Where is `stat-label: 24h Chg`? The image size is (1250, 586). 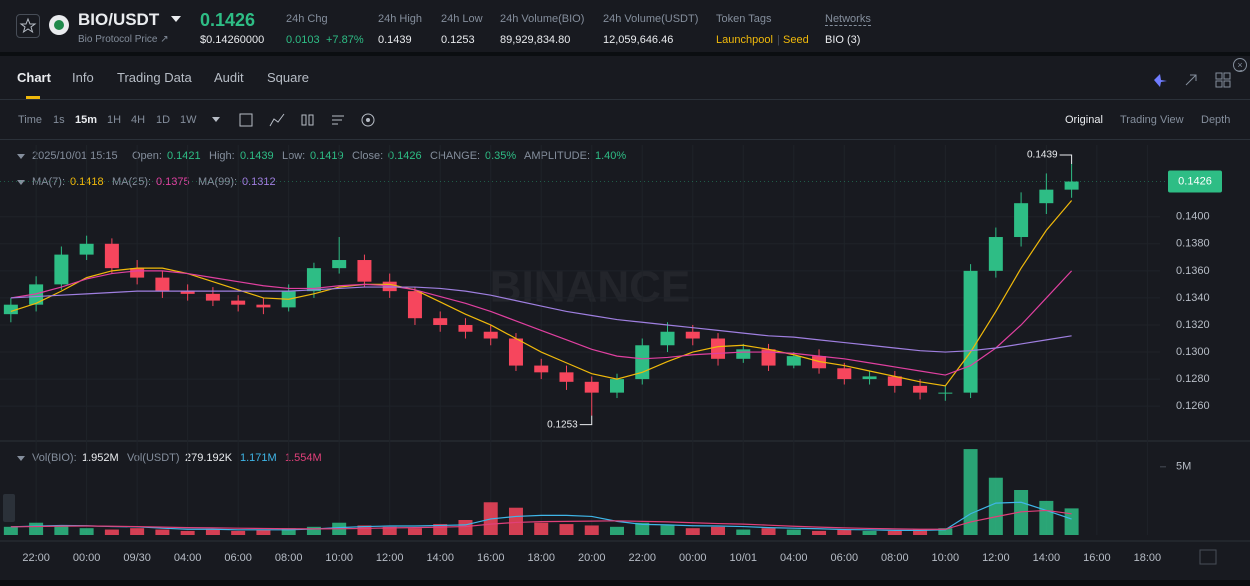 stat-label: 24h Chg is located at coordinates (307, 19).